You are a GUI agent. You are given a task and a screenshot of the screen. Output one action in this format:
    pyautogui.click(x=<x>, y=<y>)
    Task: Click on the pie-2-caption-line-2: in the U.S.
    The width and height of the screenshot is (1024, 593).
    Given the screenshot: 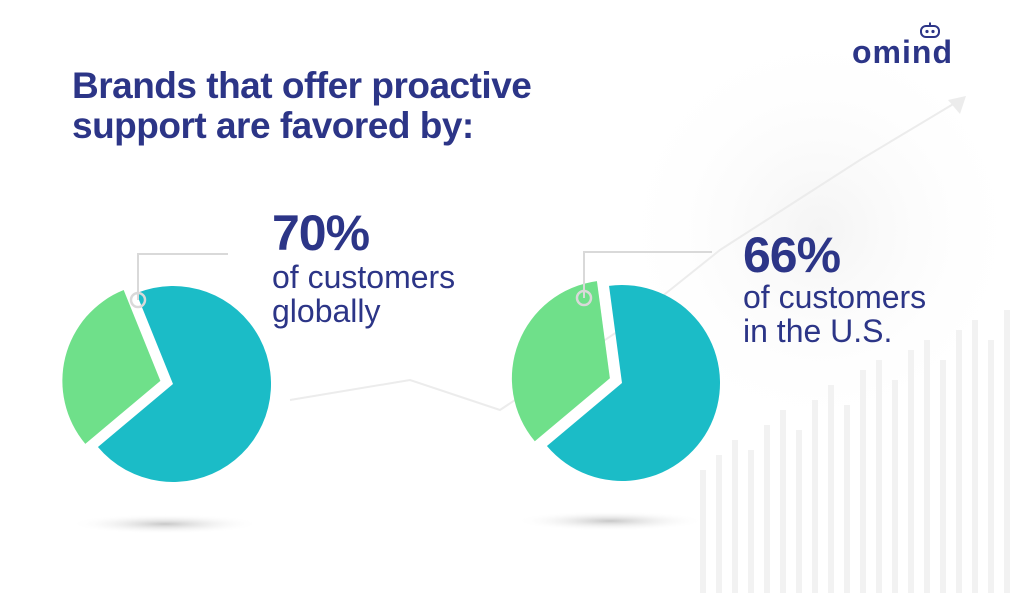 What is the action you would take?
    pyautogui.click(x=818, y=331)
    